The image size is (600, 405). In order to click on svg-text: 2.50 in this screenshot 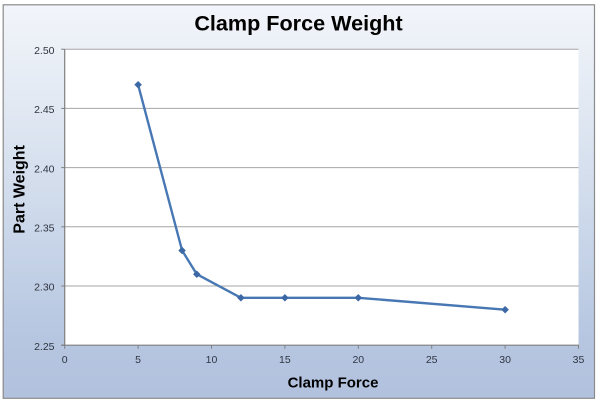, I will do `click(44, 51)`.